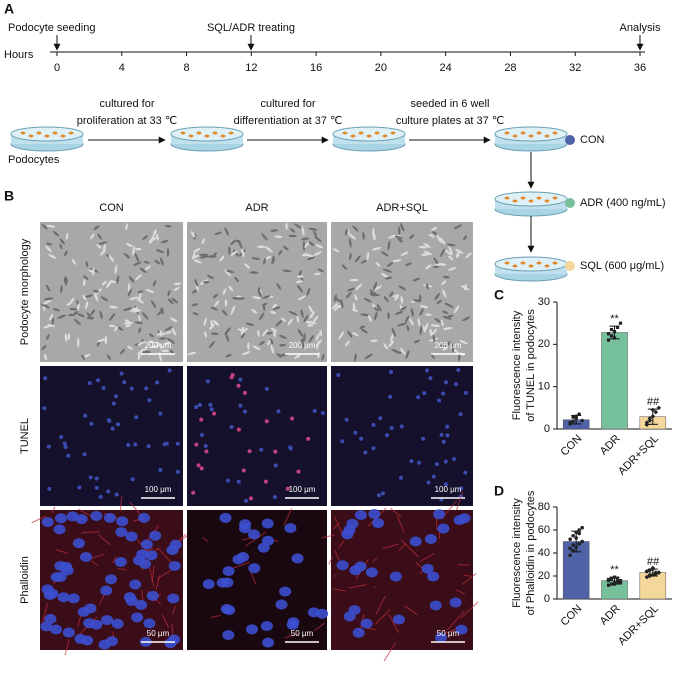  Describe the element at coordinates (450, 104) in the screenshot. I see `step-label: seeded in 6 well` at that location.